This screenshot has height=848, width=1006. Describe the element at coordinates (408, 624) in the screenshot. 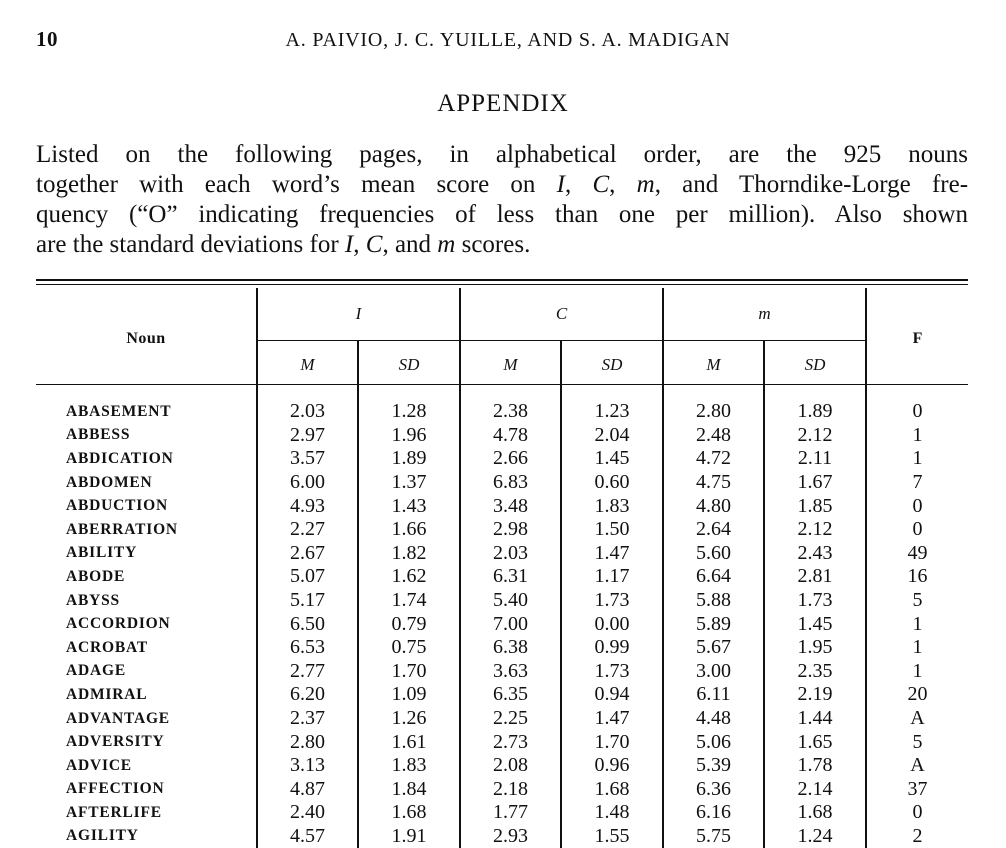

I see `i-sd-cell: 0.79` at that location.